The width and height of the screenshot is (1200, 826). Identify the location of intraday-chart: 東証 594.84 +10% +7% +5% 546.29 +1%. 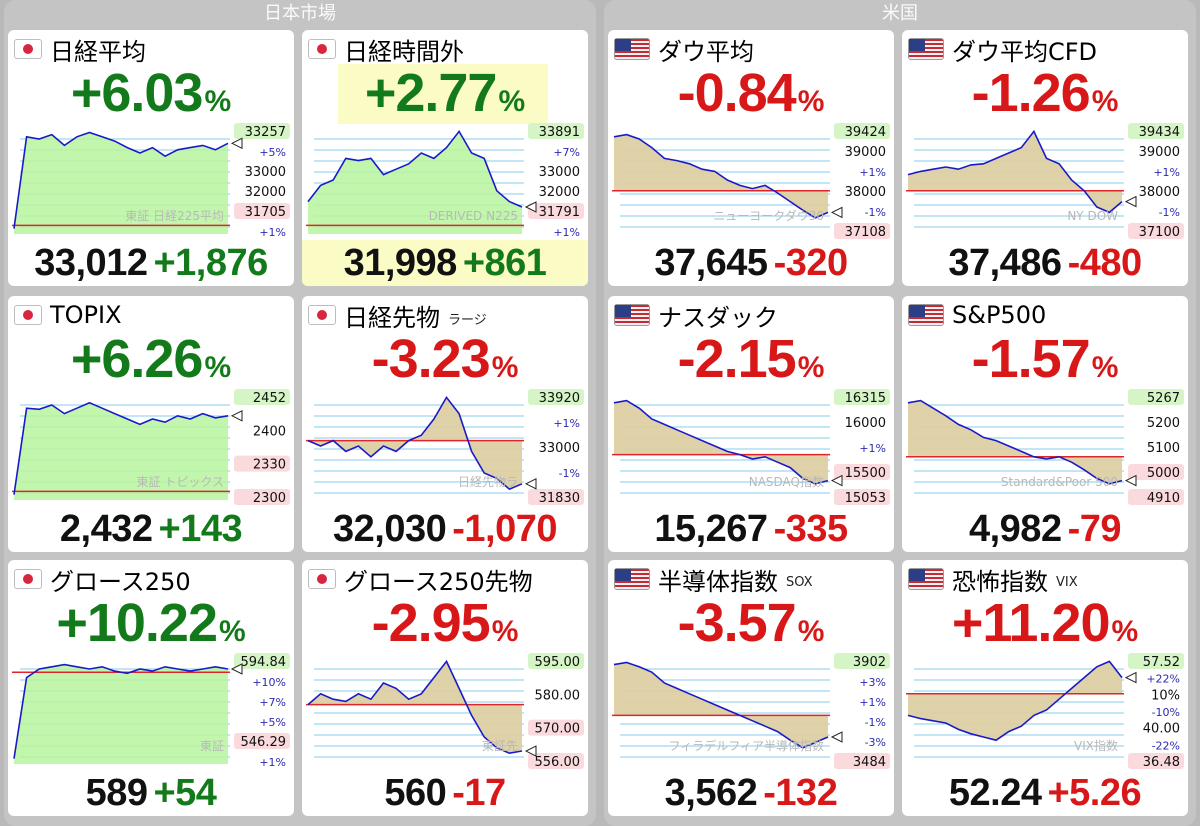
(151, 711).